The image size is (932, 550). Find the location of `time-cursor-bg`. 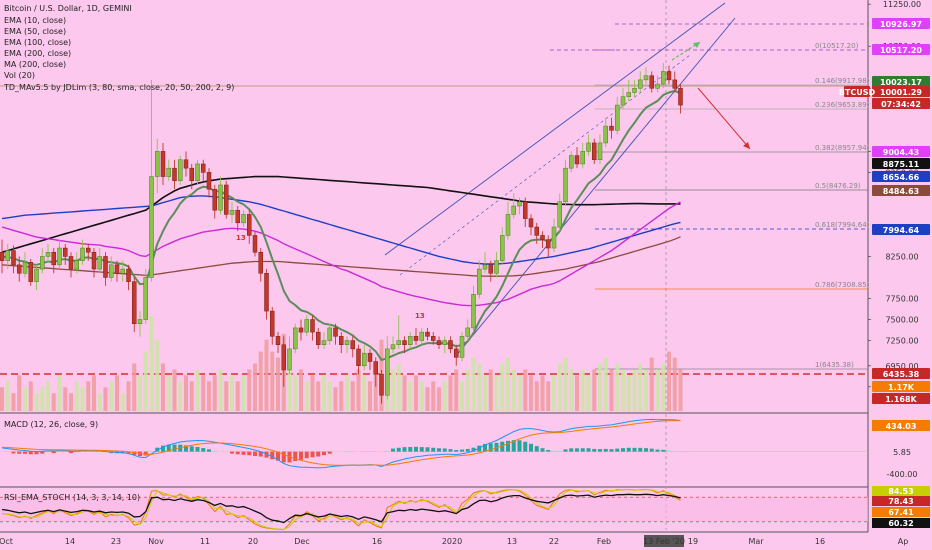

time-cursor-bg is located at coordinates (664, 541).